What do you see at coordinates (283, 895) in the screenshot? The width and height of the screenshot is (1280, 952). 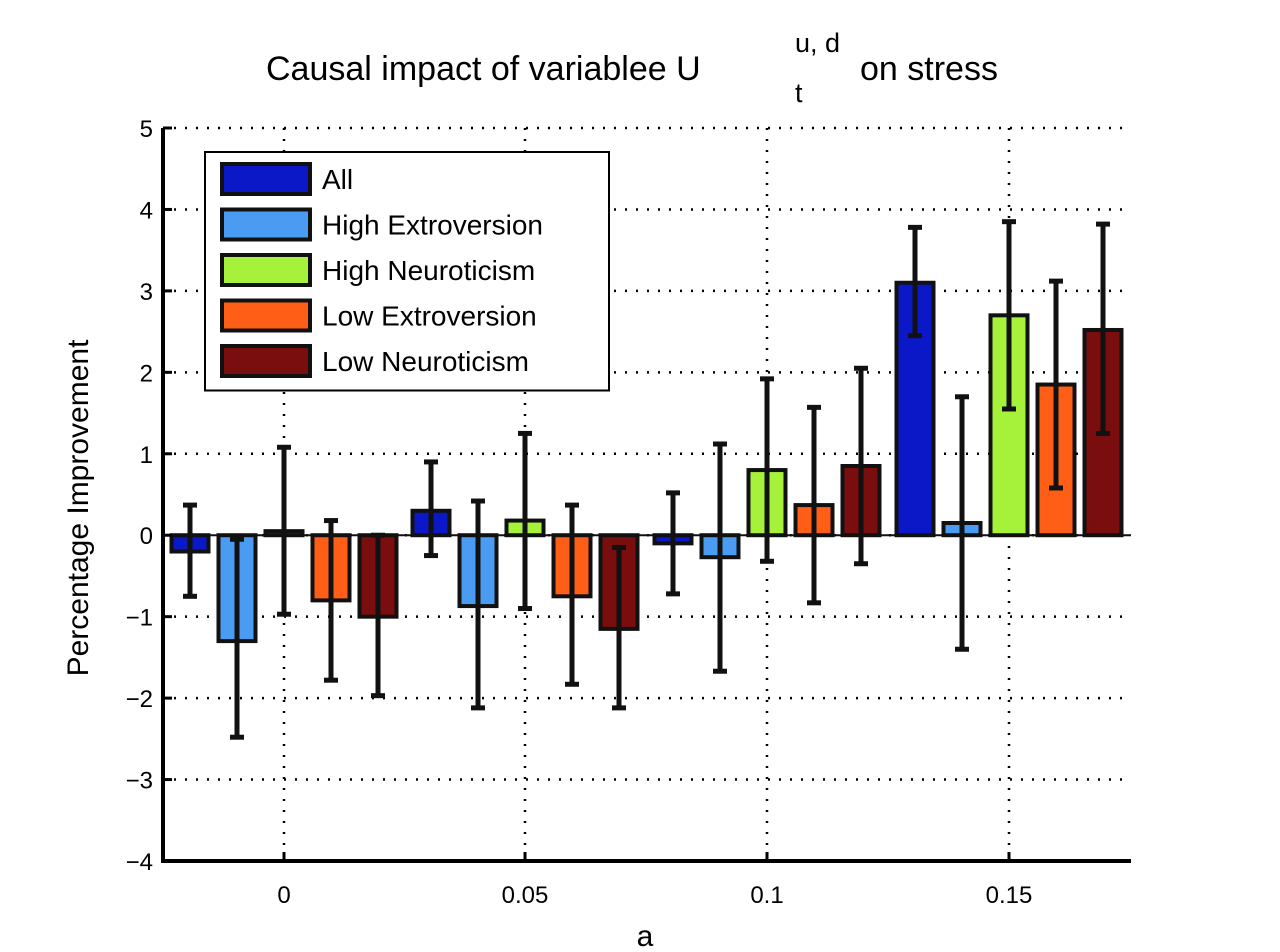 I see `x-tick-label: 0` at bounding box center [283, 895].